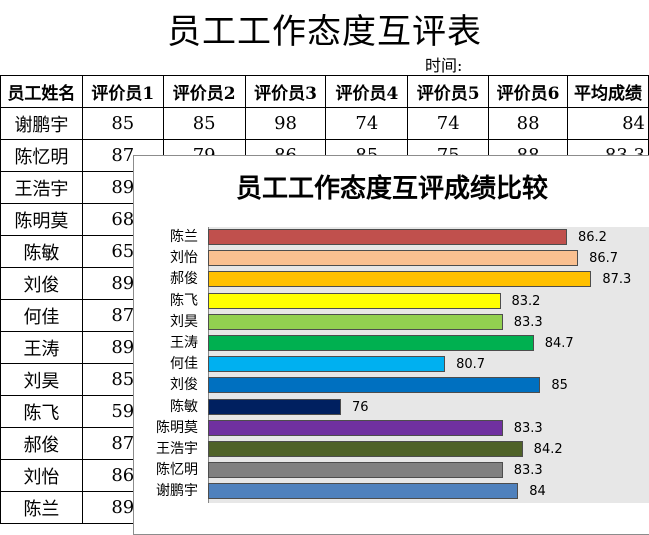  What do you see at coordinates (471, 365) in the screenshot?
I see `data-label: 80.7` at bounding box center [471, 365].